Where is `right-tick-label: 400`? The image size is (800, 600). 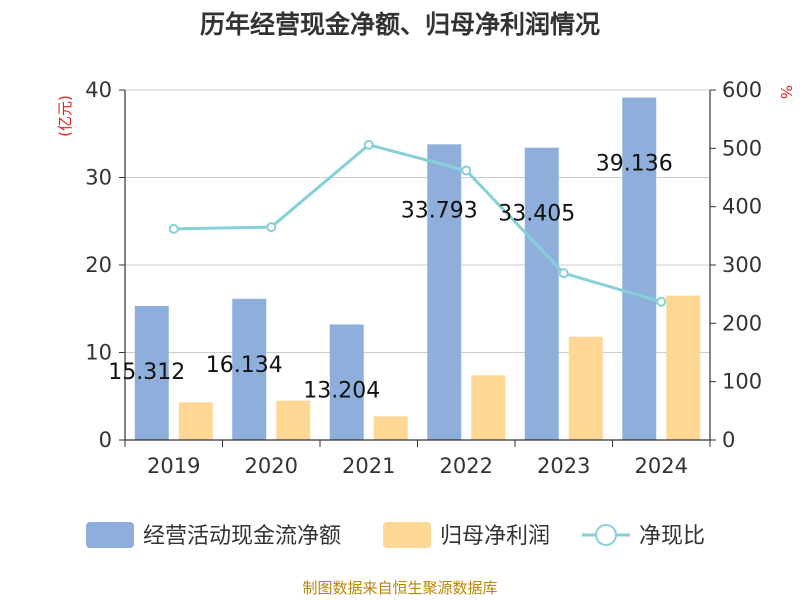 right-tick-label: 400 is located at coordinates (742, 207).